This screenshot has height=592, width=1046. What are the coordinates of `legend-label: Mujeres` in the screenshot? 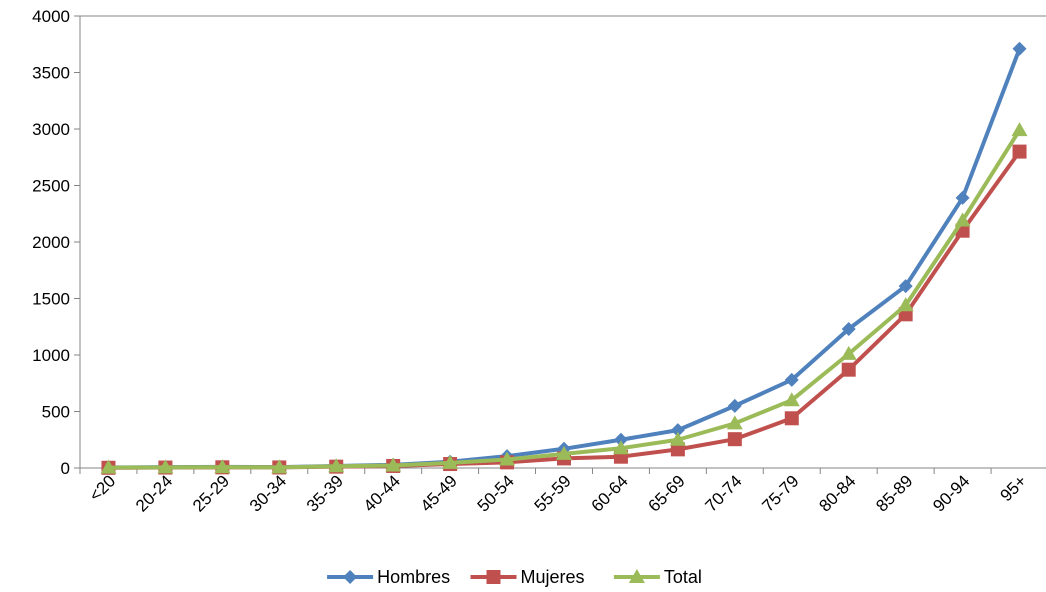 It's located at (553, 577).